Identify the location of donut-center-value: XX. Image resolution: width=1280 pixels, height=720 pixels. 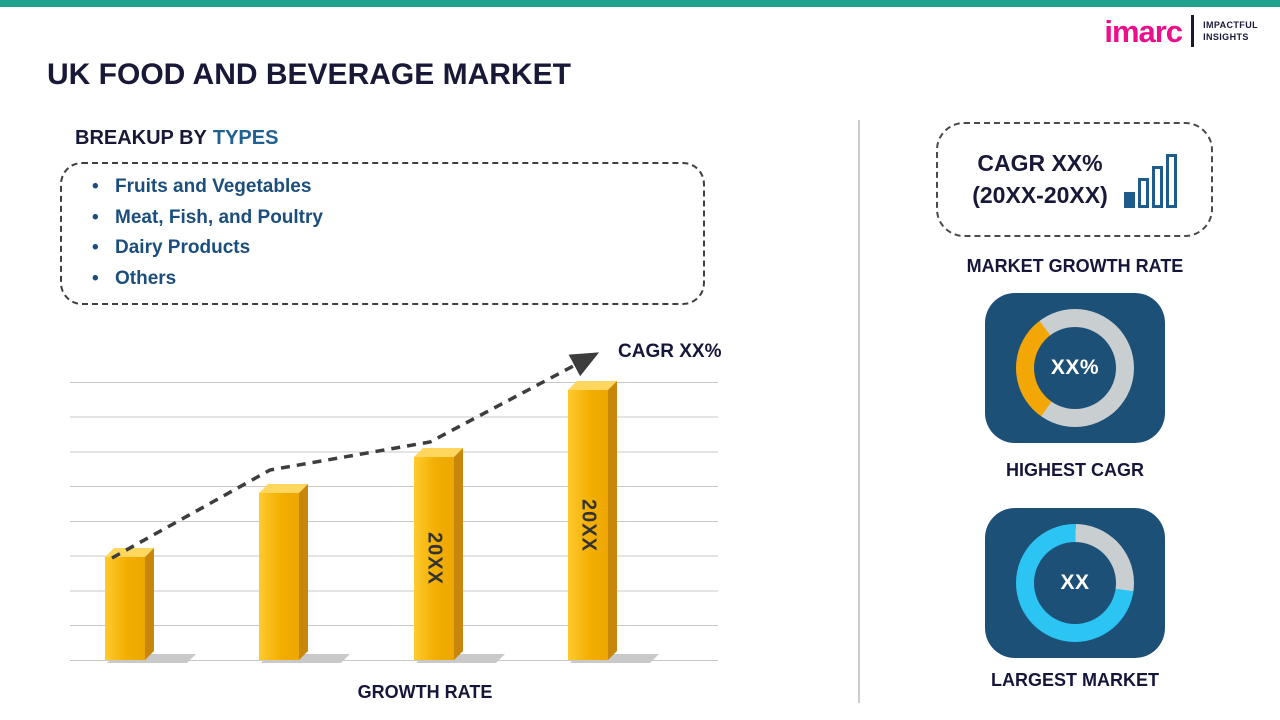
(1075, 583).